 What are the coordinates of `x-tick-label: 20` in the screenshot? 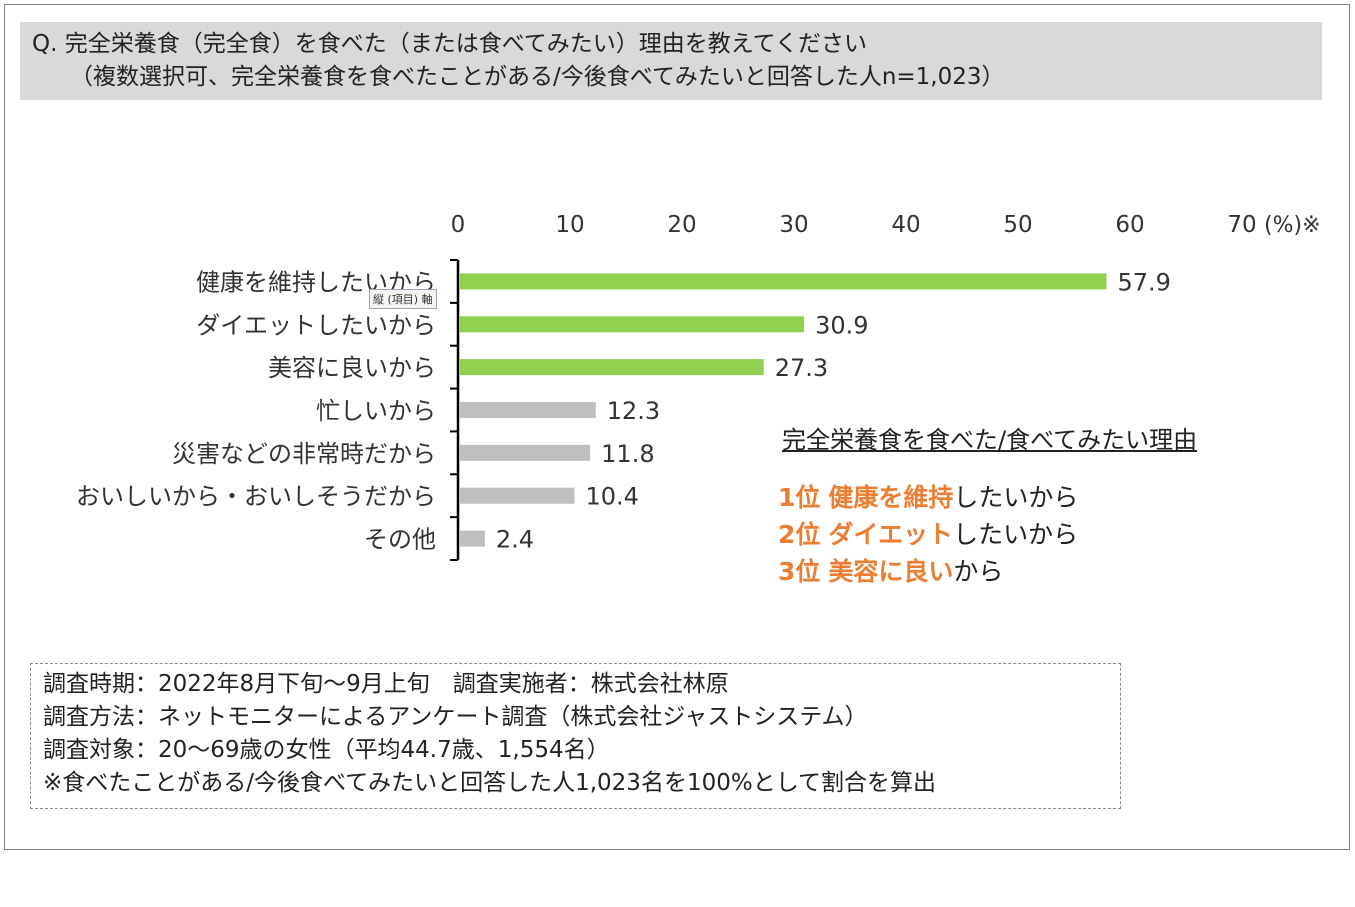 It's located at (681, 225).